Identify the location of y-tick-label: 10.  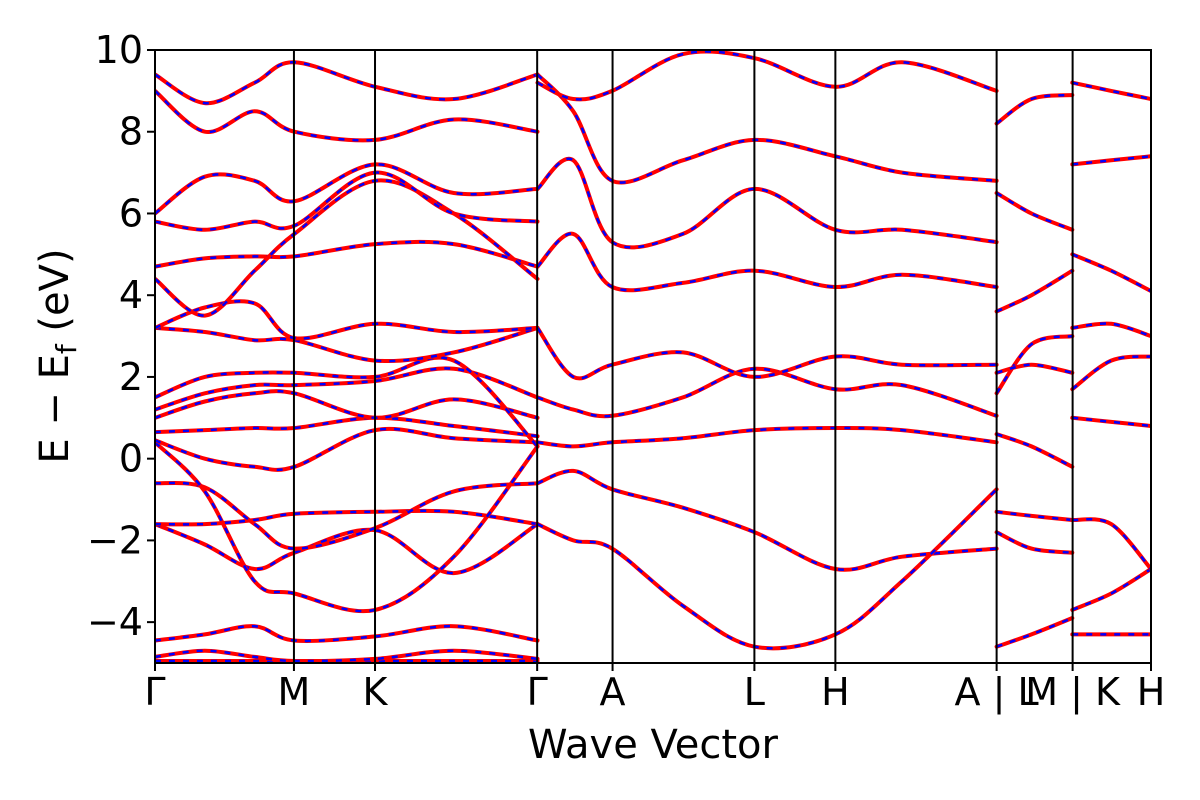
(119, 50).